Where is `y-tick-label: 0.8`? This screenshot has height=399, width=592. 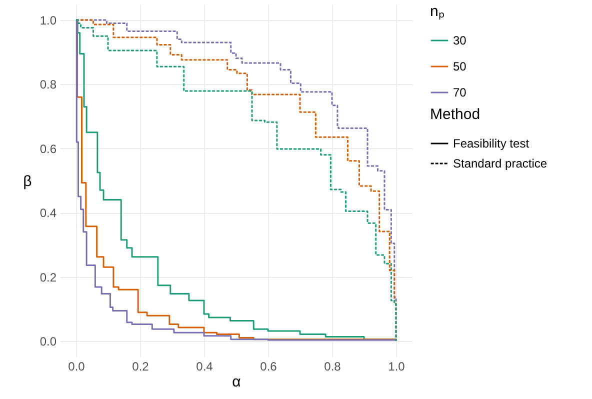
y-tick-label: 0.8 is located at coordinates (48, 85).